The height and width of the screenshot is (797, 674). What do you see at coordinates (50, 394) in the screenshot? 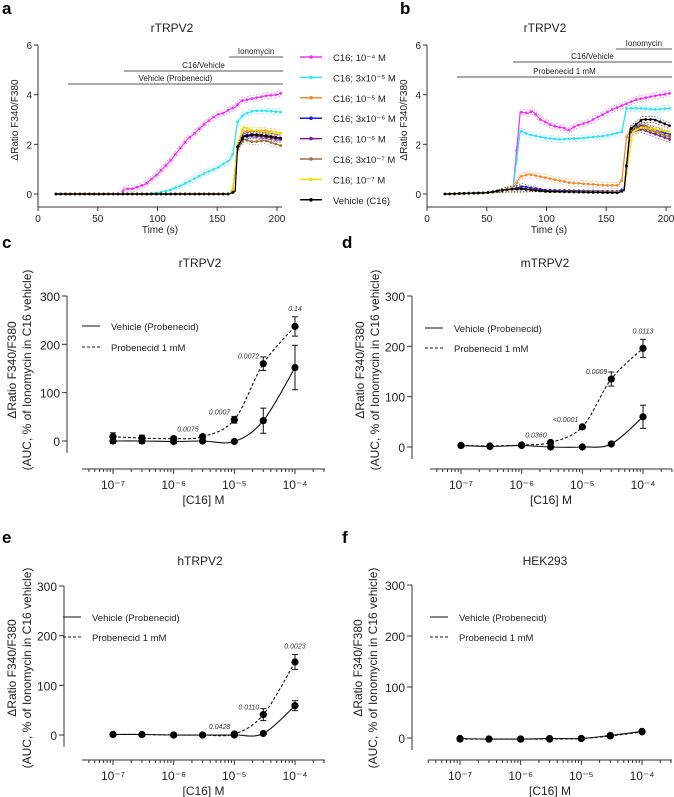
I see `y-tick-label: 100` at bounding box center [50, 394].